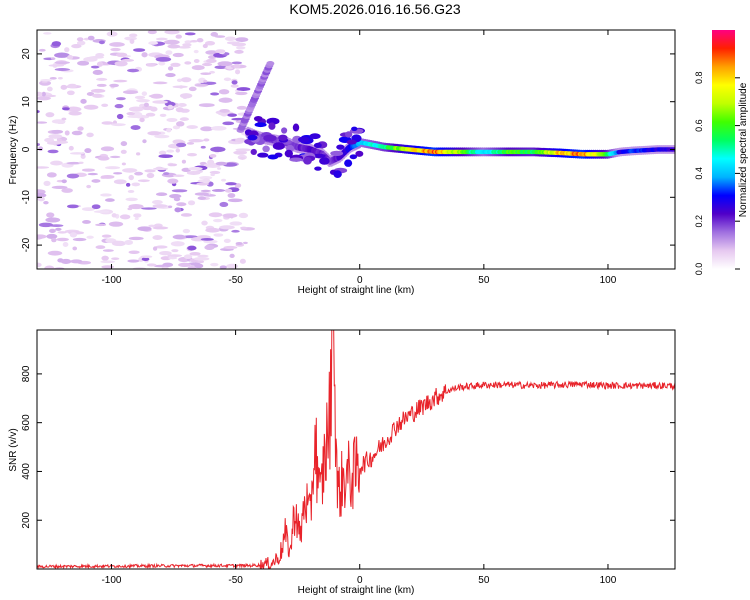 This screenshot has width=750, height=600. What do you see at coordinates (484, 280) in the screenshot?
I see `x-tick-label: 50` at bounding box center [484, 280].